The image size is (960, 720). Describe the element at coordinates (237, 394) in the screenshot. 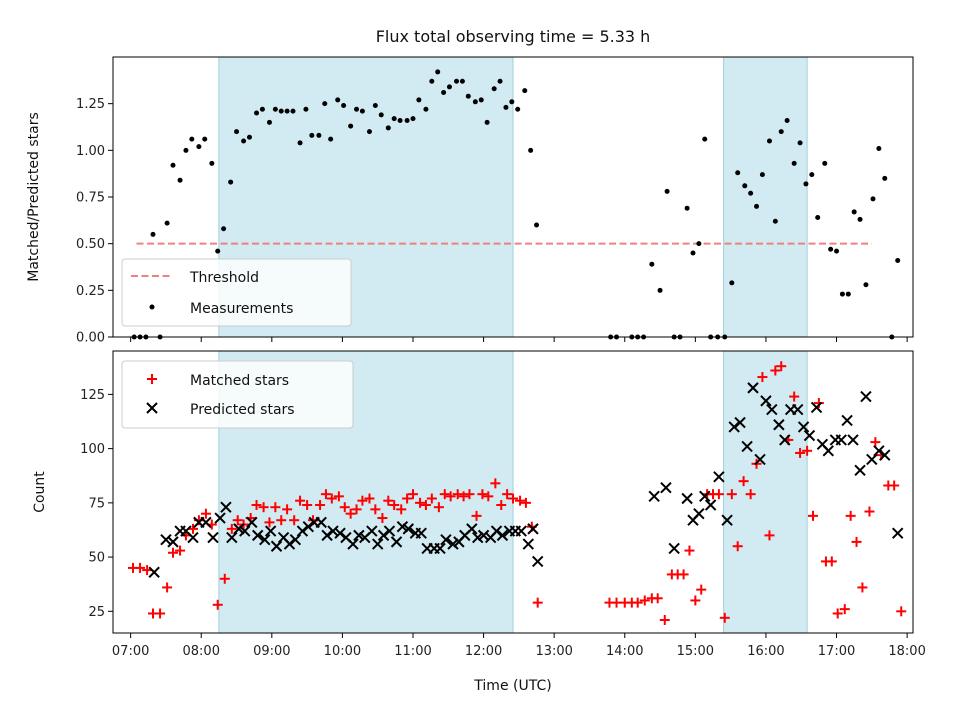

I see `bottom-legend-box` at that location.